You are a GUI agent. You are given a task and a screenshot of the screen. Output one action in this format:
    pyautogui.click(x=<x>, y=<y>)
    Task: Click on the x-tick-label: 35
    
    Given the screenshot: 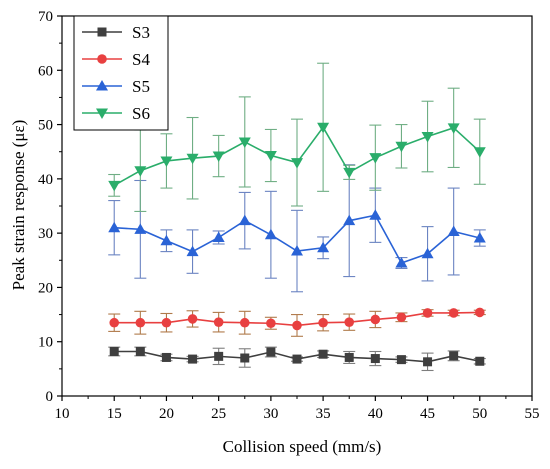 What is the action you would take?
    pyautogui.click(x=323, y=414)
    